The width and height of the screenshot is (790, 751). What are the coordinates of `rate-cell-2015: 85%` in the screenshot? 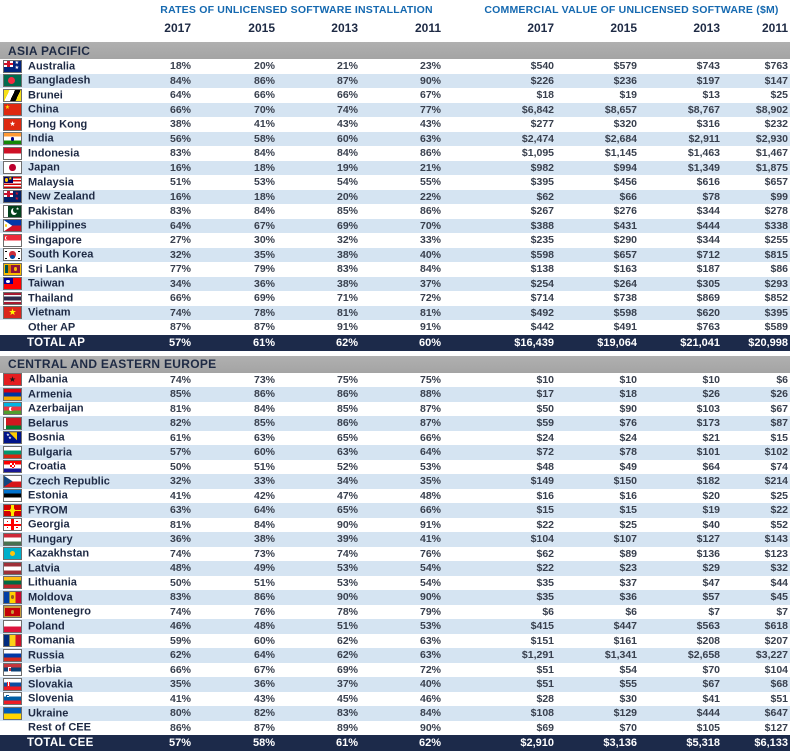 It's located at (235, 423).